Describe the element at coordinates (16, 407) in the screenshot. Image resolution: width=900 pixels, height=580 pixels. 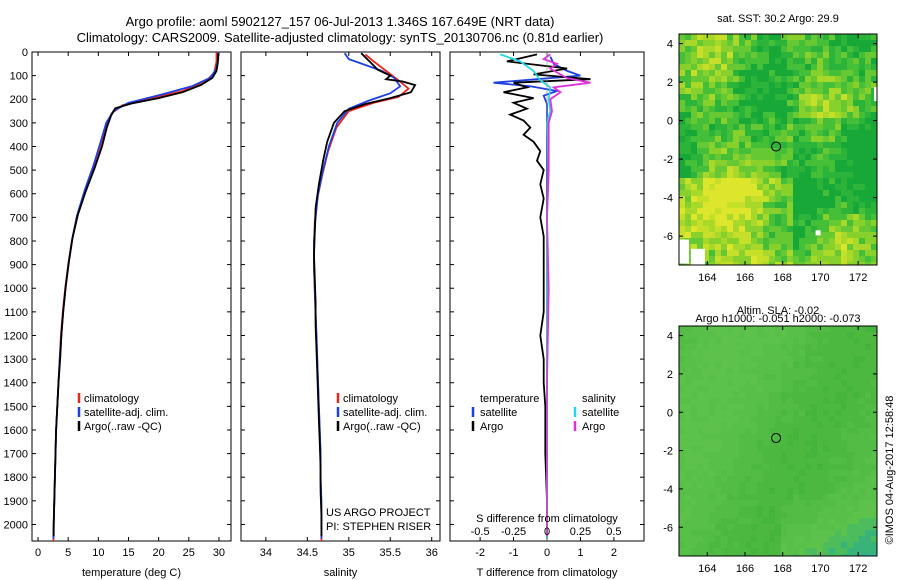
I see `depth-tick-label: 1500` at that location.